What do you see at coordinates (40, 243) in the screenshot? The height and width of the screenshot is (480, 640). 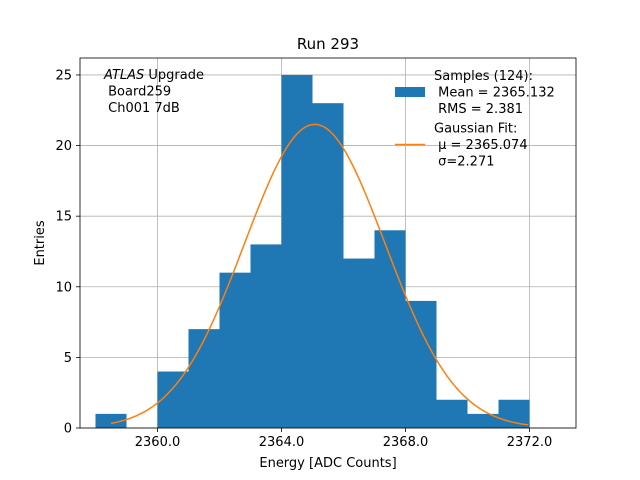 I see `y-axis-label: Entries` at bounding box center [40, 243].